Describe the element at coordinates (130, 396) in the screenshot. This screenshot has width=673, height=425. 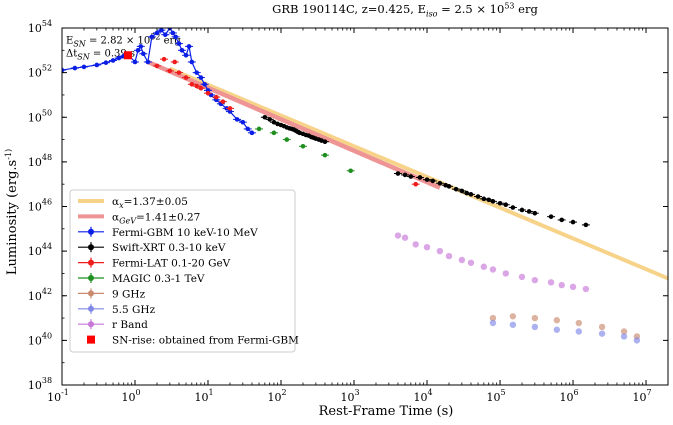
I see `x-tick-label: 10⁰` at that location.